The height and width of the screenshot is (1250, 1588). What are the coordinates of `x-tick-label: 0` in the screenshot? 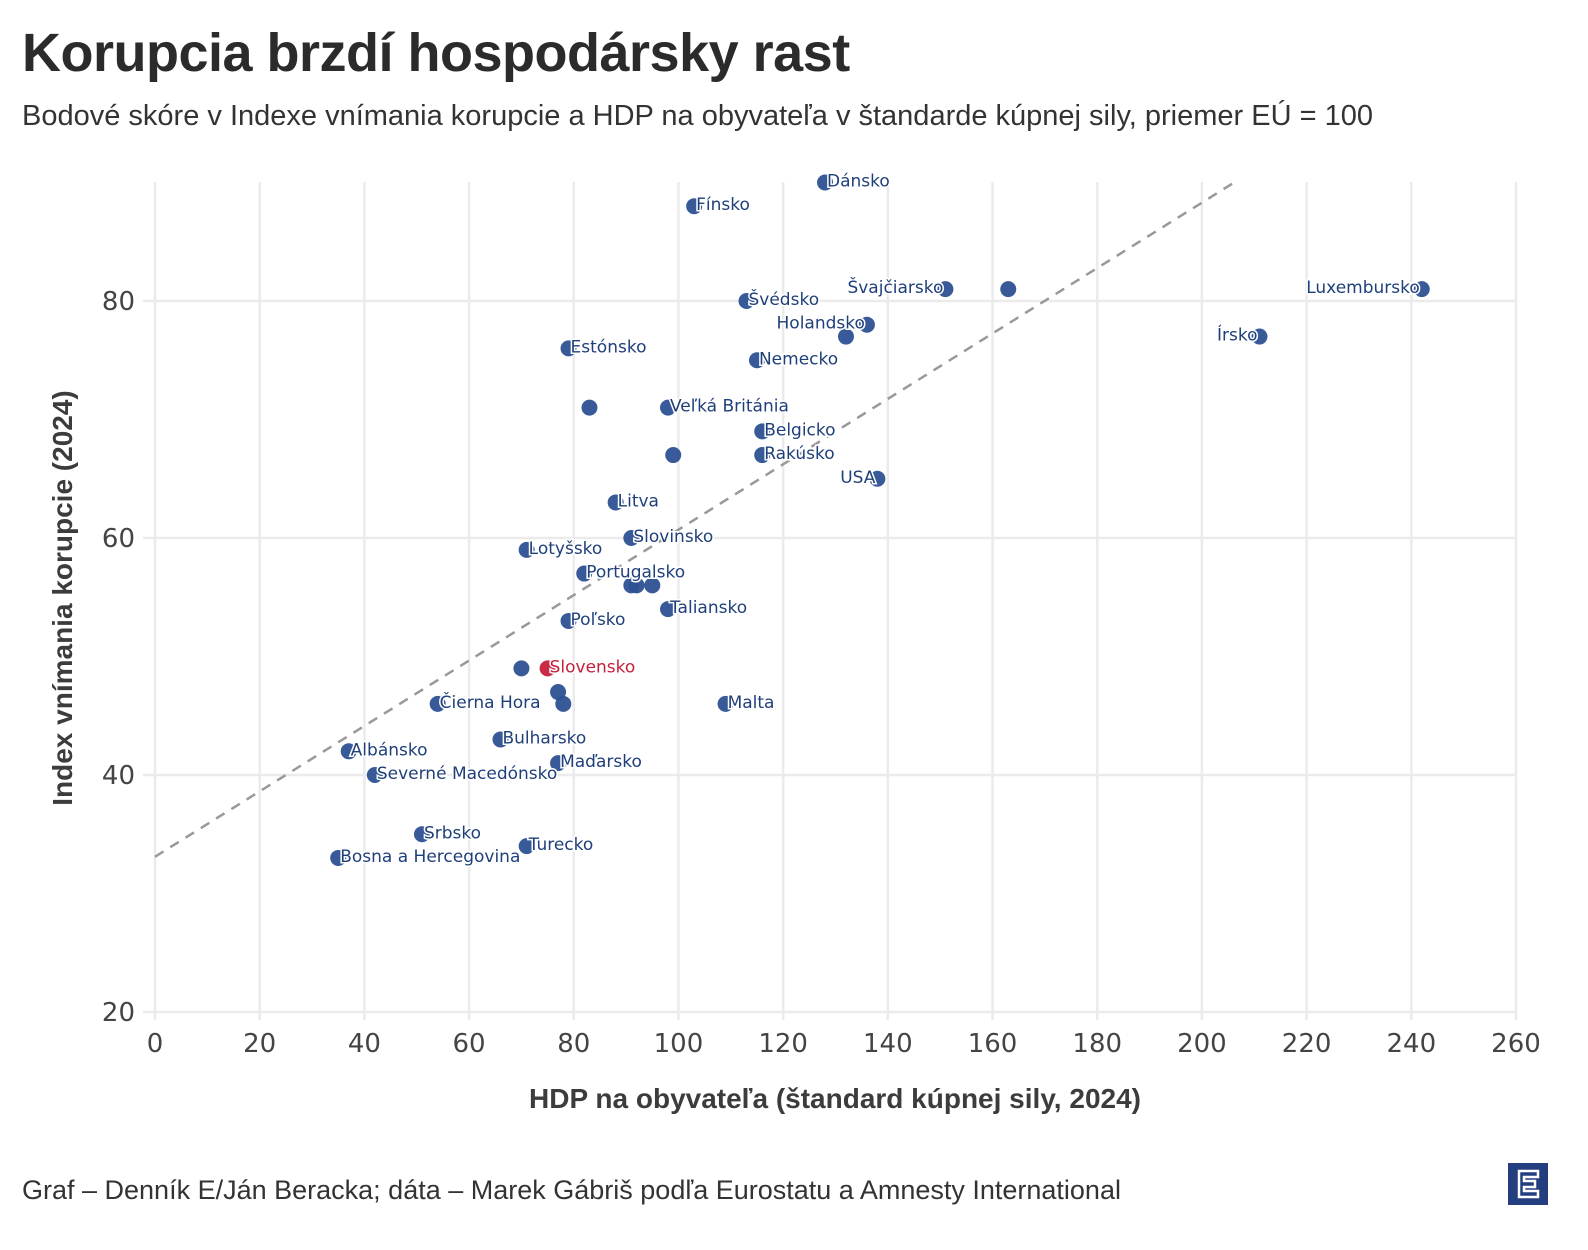 It's located at (155, 1044).